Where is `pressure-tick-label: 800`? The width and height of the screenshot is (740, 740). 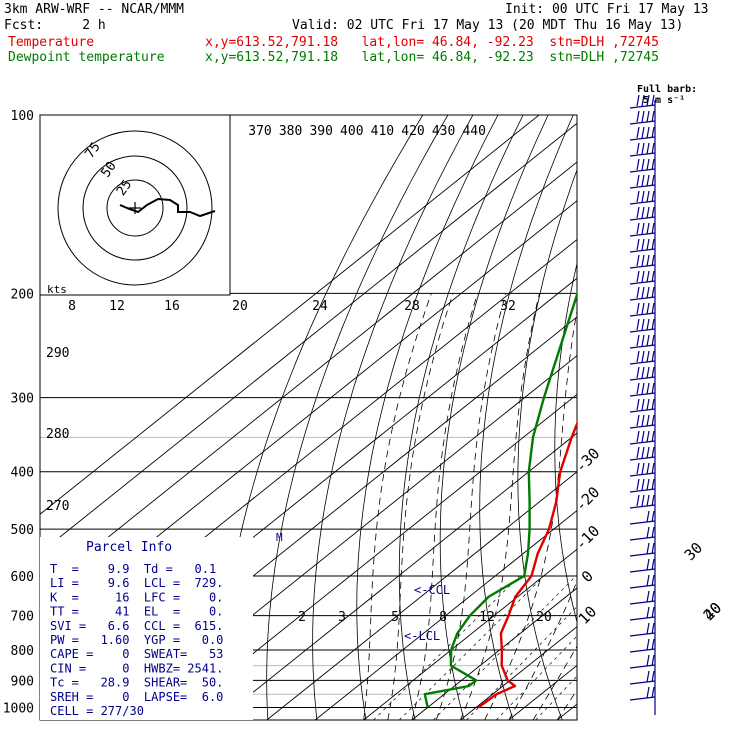
pressure-tick-label: 800 is located at coordinates (22, 651).